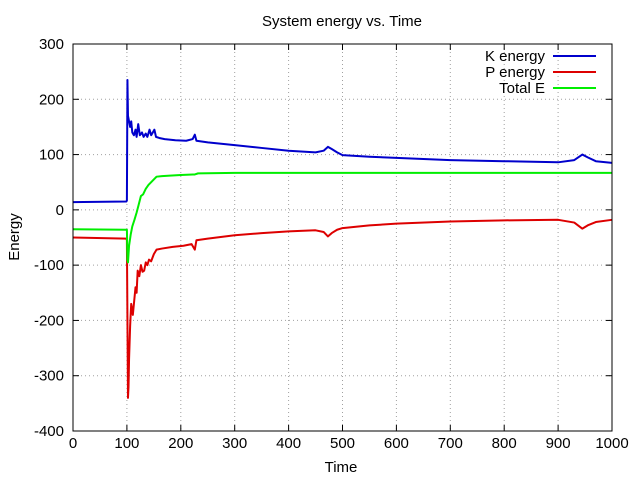  I want to click on x-tick-label: 200, so click(180, 443).